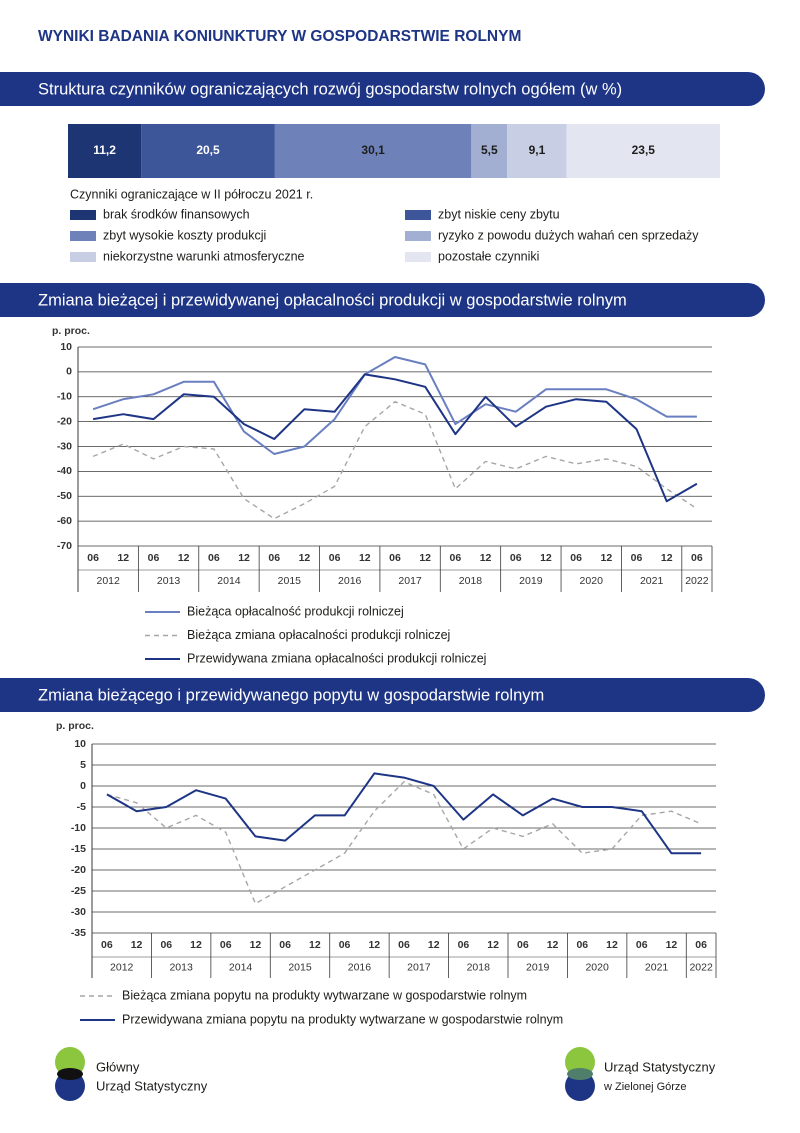  I want to click on data-label: 30,1, so click(373, 150).